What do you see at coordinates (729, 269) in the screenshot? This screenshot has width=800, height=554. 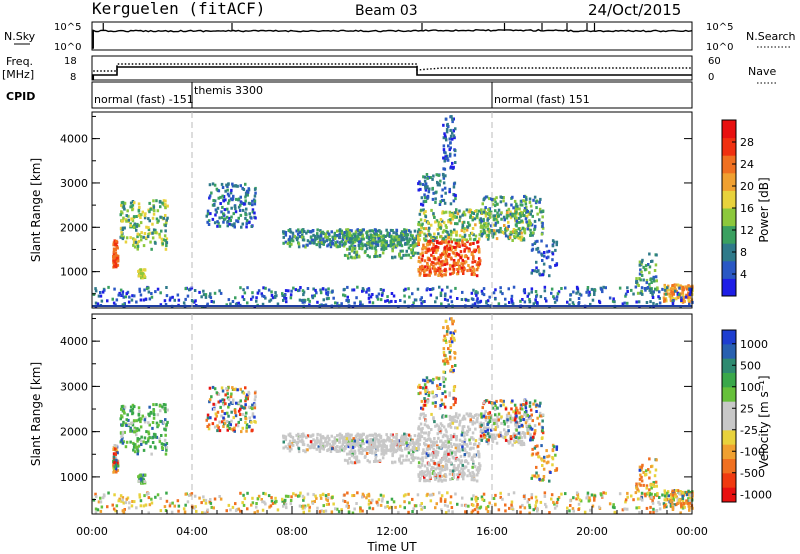 I see `power-colorbar-swatch` at bounding box center [729, 269].